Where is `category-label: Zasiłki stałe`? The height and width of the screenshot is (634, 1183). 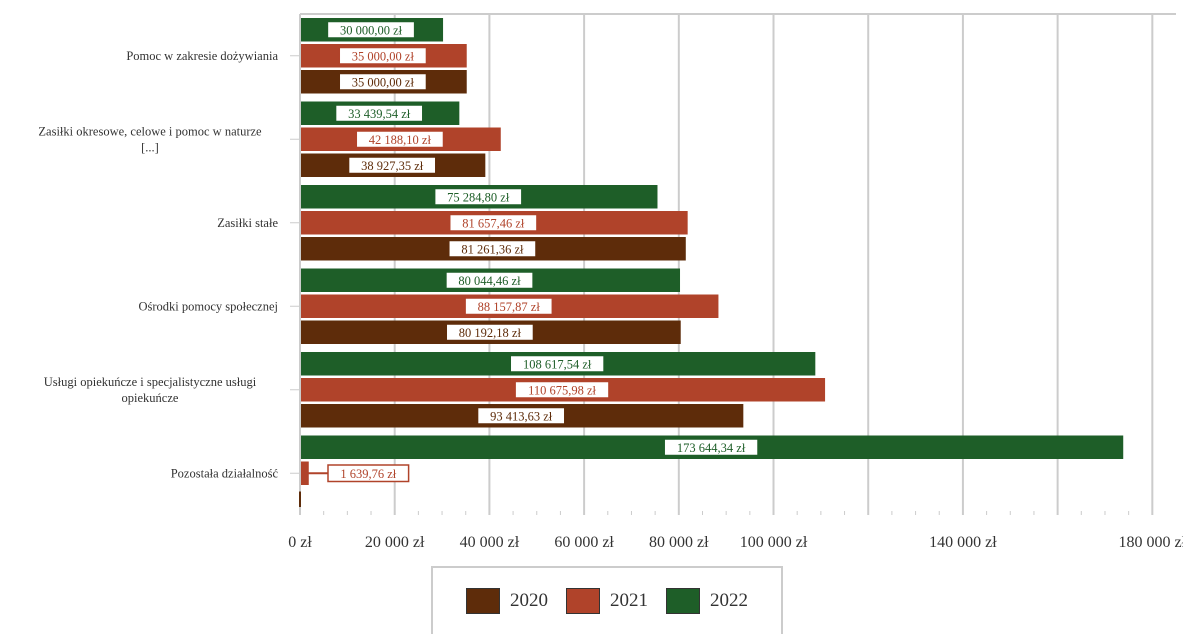 category-label: Zasiłki stałe is located at coordinates (247, 223).